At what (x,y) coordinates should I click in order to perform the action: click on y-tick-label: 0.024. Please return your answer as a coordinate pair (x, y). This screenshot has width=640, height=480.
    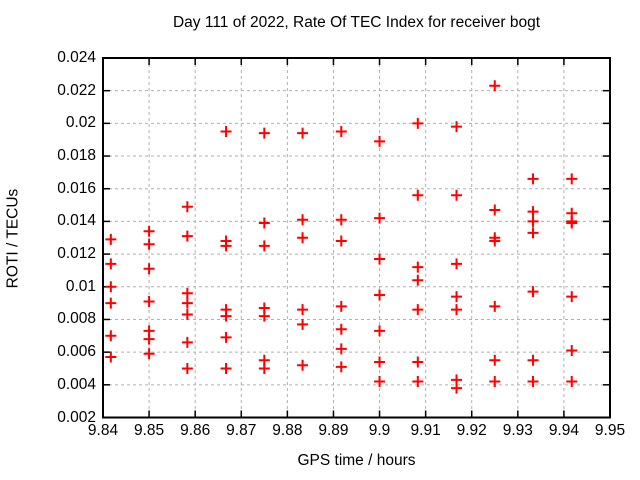
    Looking at the image, I should click on (76, 57).